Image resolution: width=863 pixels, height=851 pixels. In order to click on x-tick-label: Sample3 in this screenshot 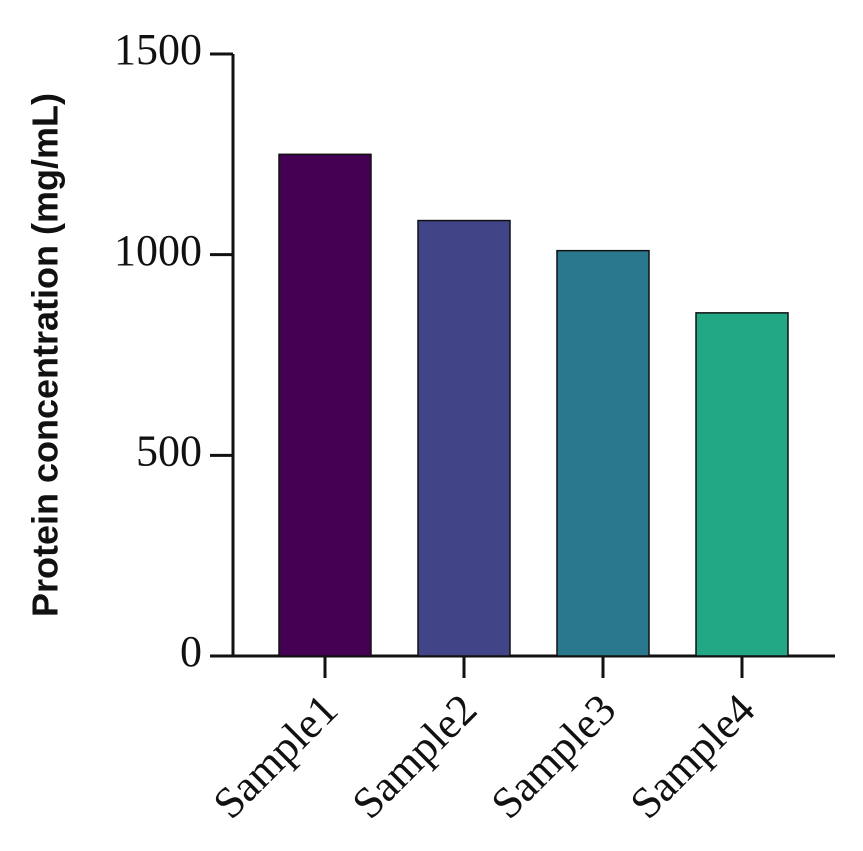, I will do `click(554, 757)`.